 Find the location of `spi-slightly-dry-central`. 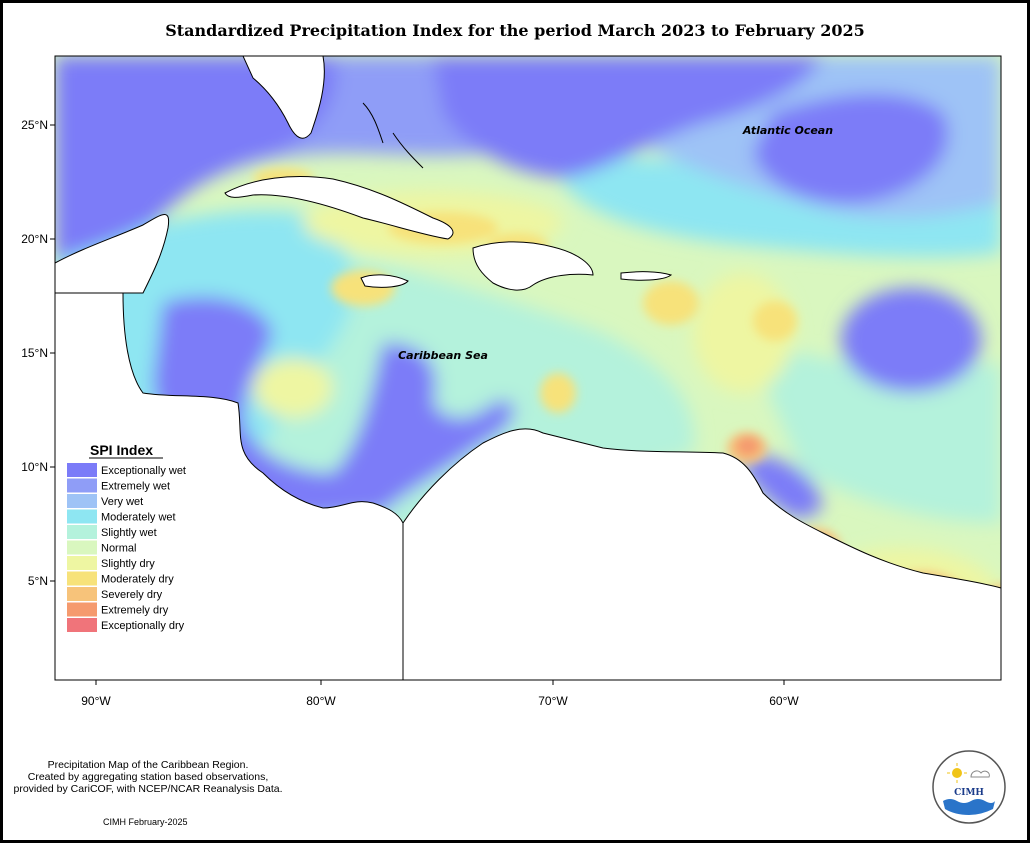

spi-slightly-dry-central is located at coordinates (293, 388).